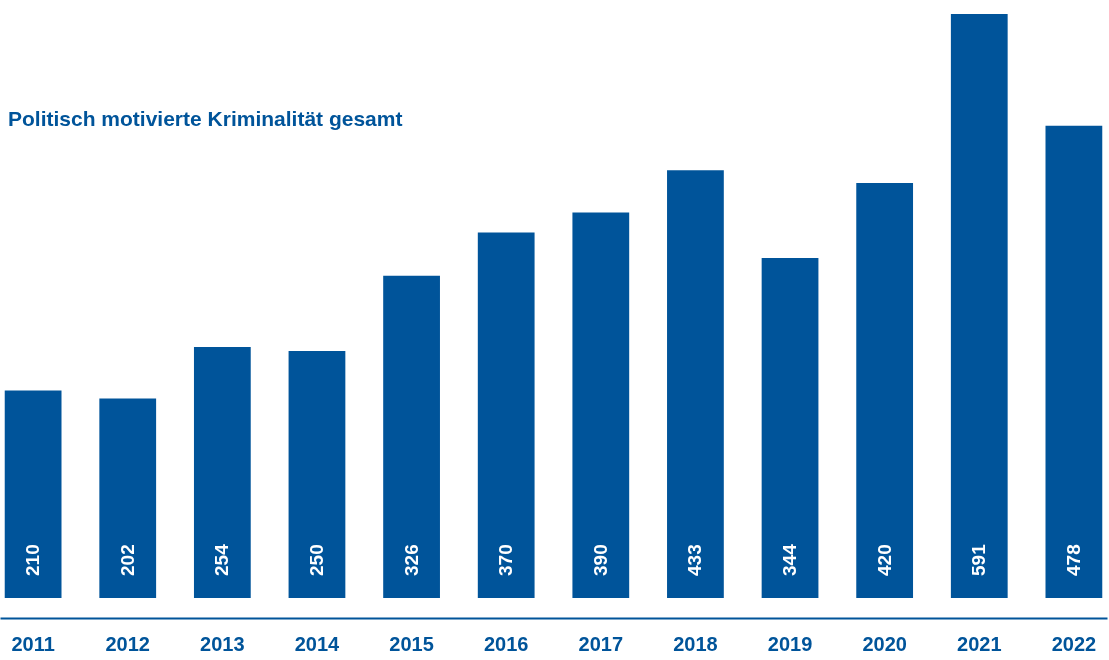 The width and height of the screenshot is (1109, 660). What do you see at coordinates (884, 643) in the screenshot?
I see `x-tick-label: 2020` at bounding box center [884, 643].